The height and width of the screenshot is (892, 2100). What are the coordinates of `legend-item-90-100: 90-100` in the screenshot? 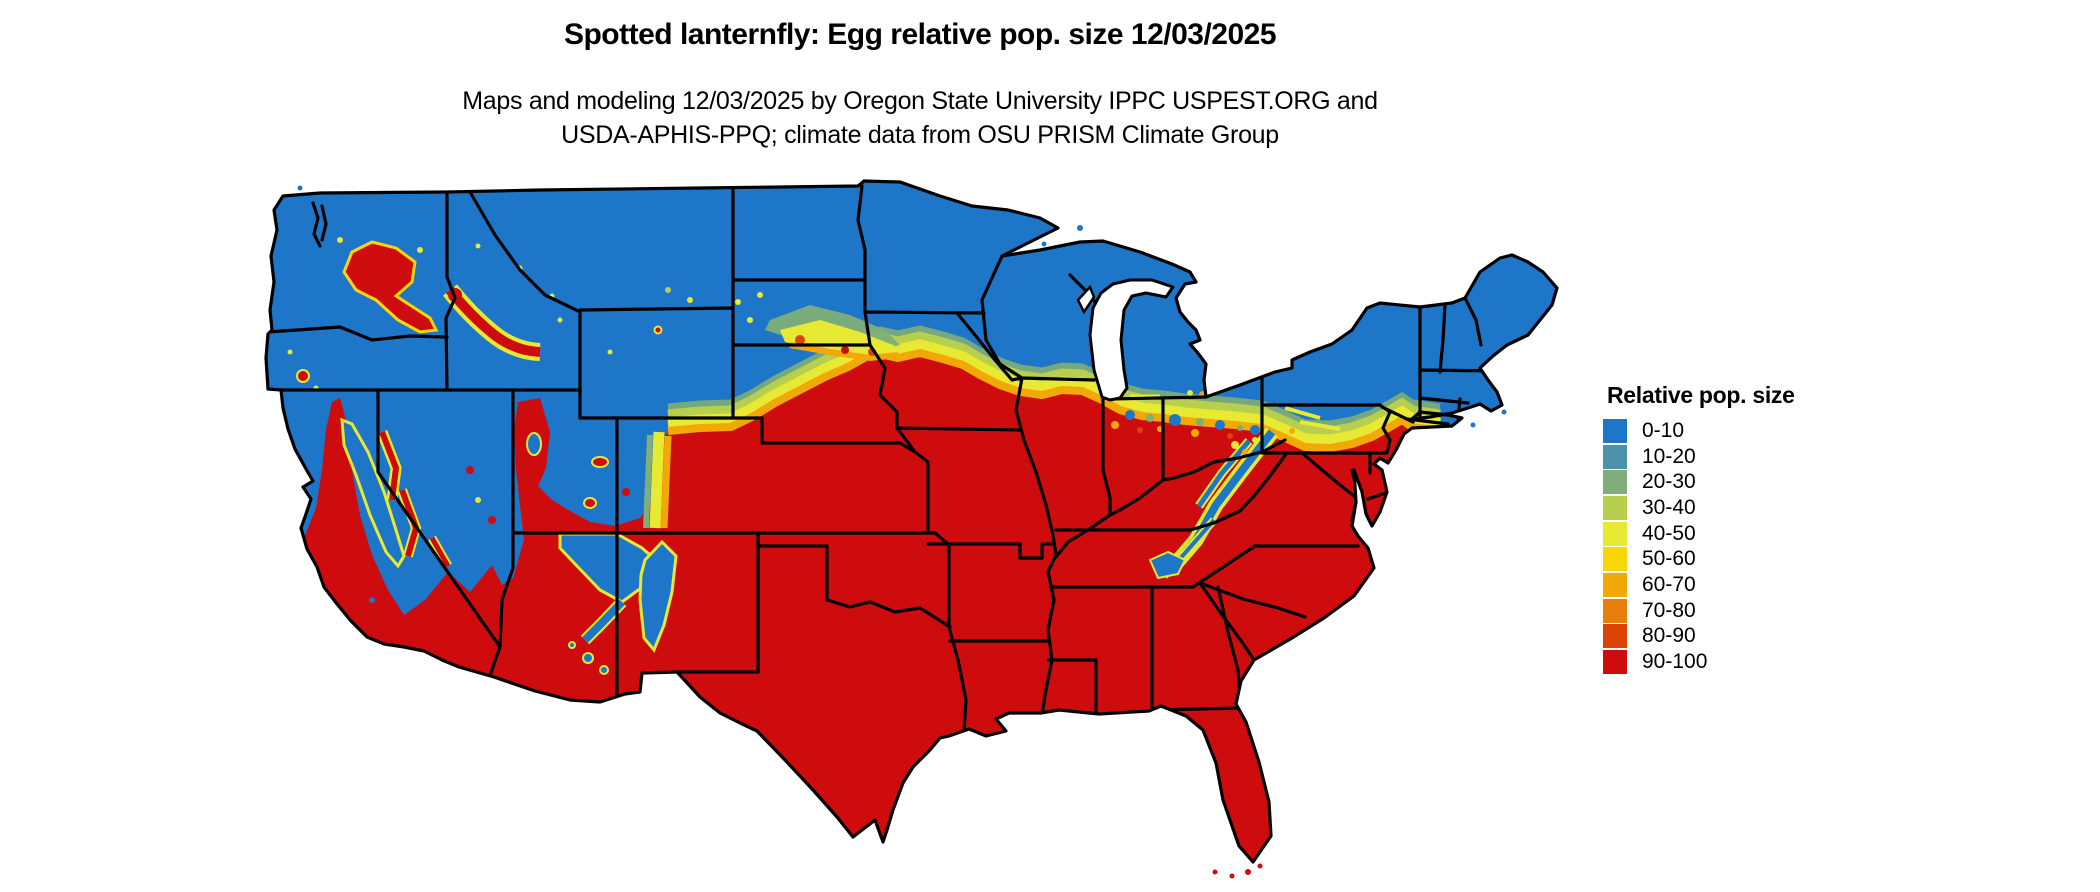 It's located at (1699, 662).